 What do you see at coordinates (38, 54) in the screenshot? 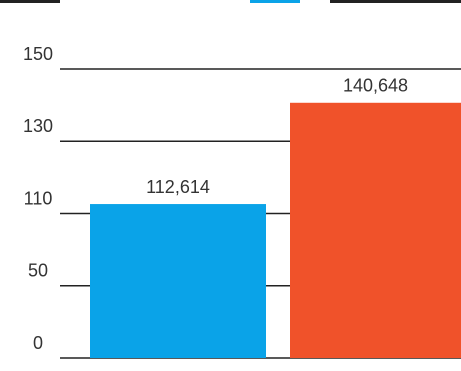
I see `y-tick-label: 150` at bounding box center [38, 54].